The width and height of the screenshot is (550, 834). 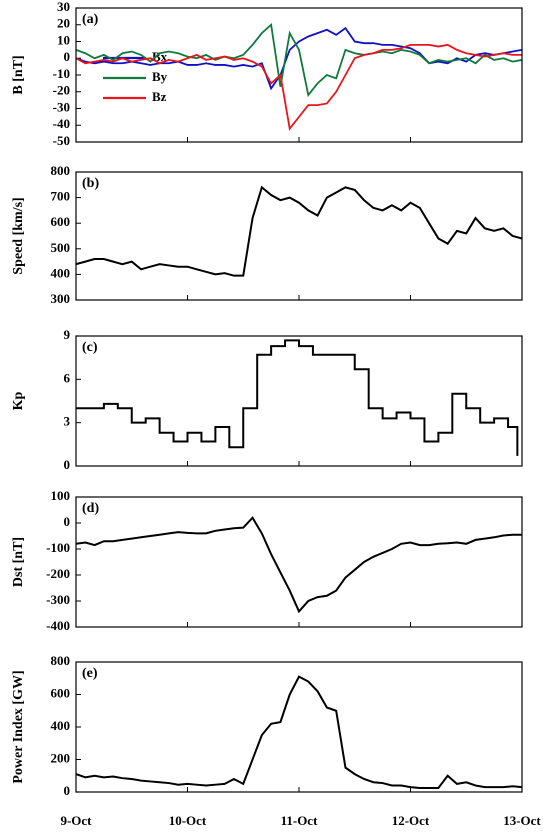 What do you see at coordinates (63, 7) in the screenshot?
I see `y-tick-label: 30` at bounding box center [63, 7].